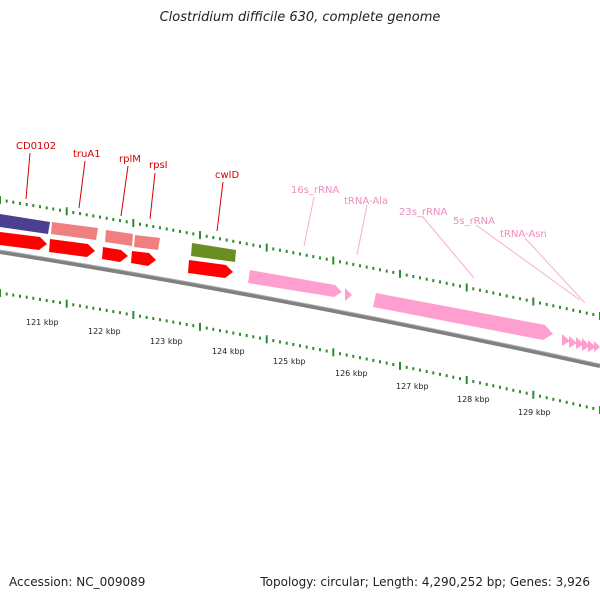  I want to click on label-trna-ala: tRNA-Ala, so click(366, 201).